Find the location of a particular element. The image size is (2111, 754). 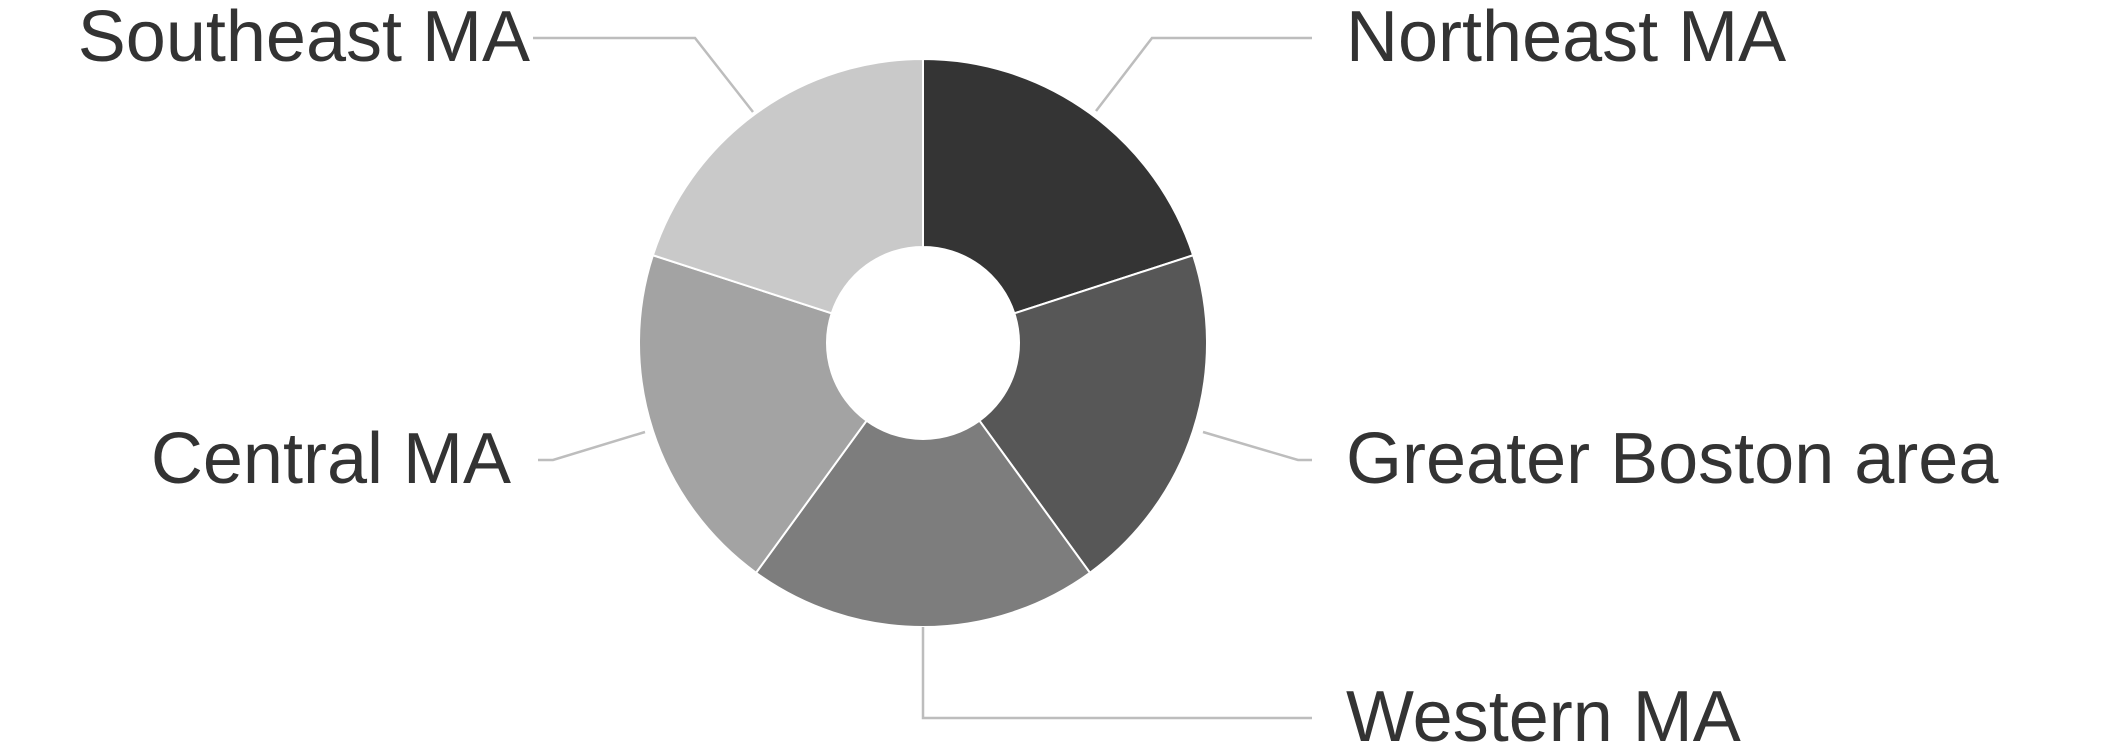

leader-line-southeast-ma is located at coordinates (643, 74).